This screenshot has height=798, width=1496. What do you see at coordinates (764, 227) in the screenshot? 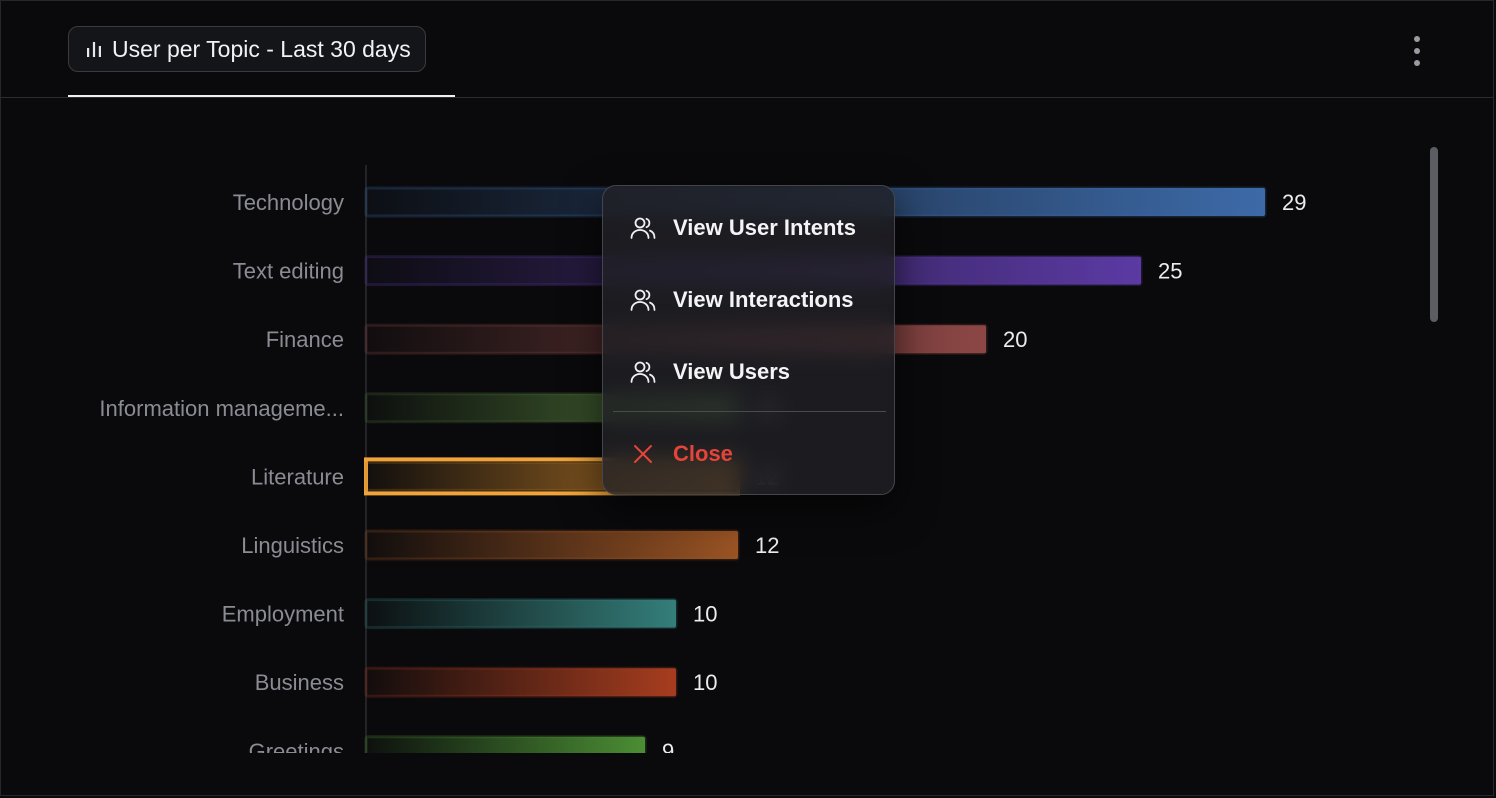
I see `menu-item-label: View User Intents` at bounding box center [764, 227].